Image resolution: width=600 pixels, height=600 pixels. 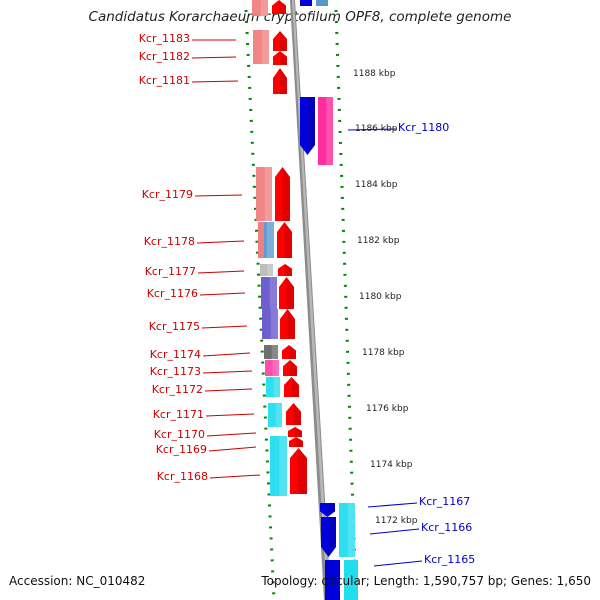 I want to click on gene-label-kcr-1170-leader, so click(x=231, y=434).